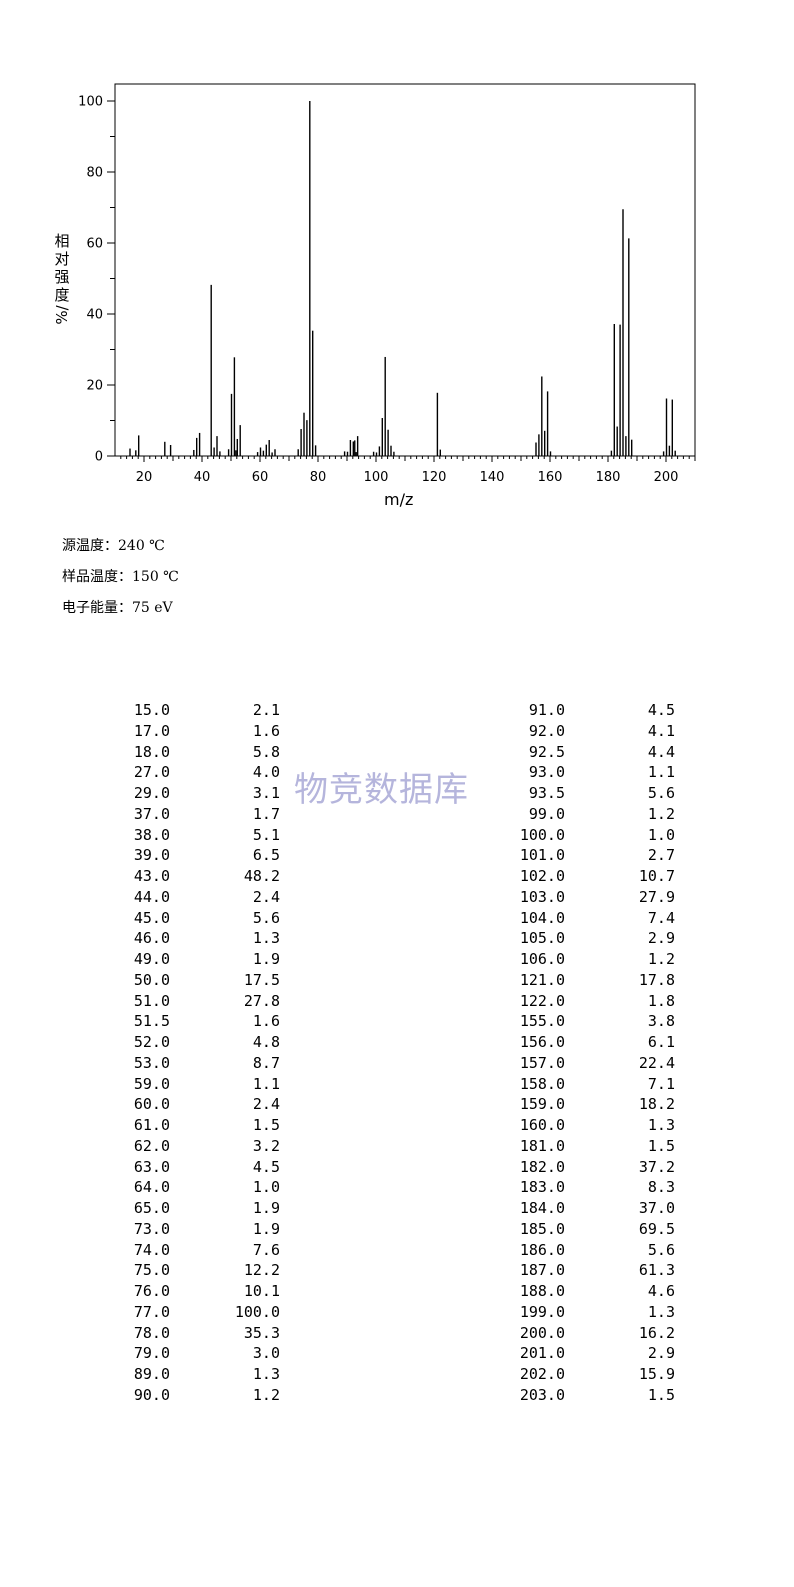 This screenshot has height=1587, width=794. I want to click on peak-mz: 64.0, so click(151, 1187).